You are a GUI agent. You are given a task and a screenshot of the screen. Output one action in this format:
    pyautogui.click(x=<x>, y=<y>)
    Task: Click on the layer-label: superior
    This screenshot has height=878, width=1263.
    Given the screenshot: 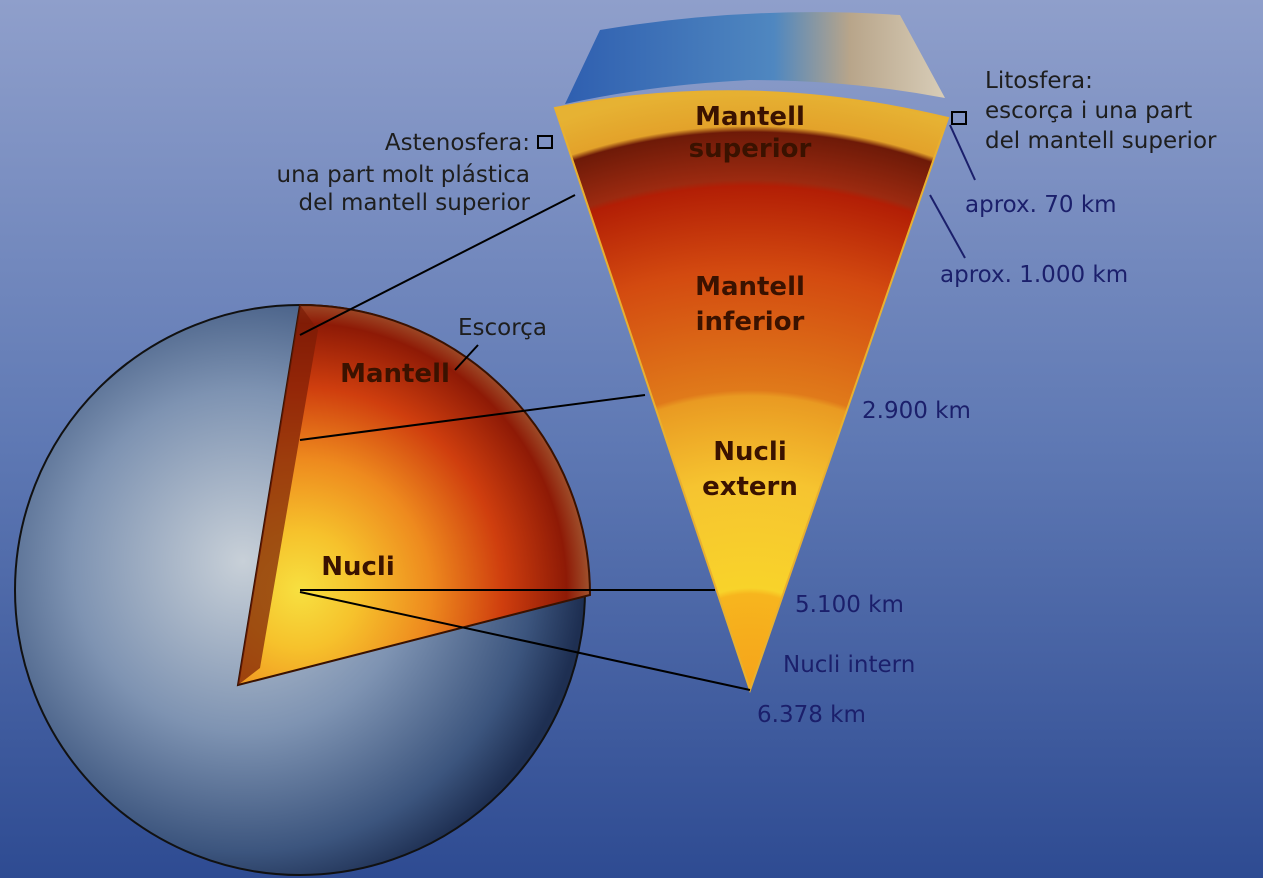 What is the action you would take?
    pyautogui.click(x=750, y=149)
    